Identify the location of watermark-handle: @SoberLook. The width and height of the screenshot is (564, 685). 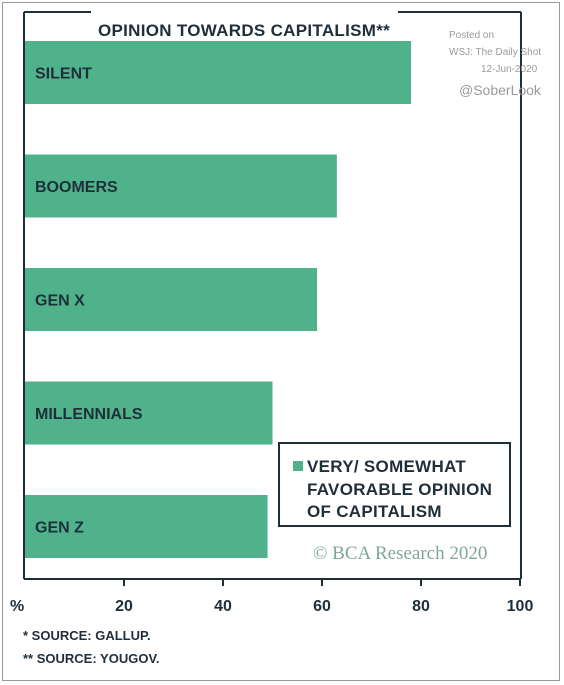
(500, 90).